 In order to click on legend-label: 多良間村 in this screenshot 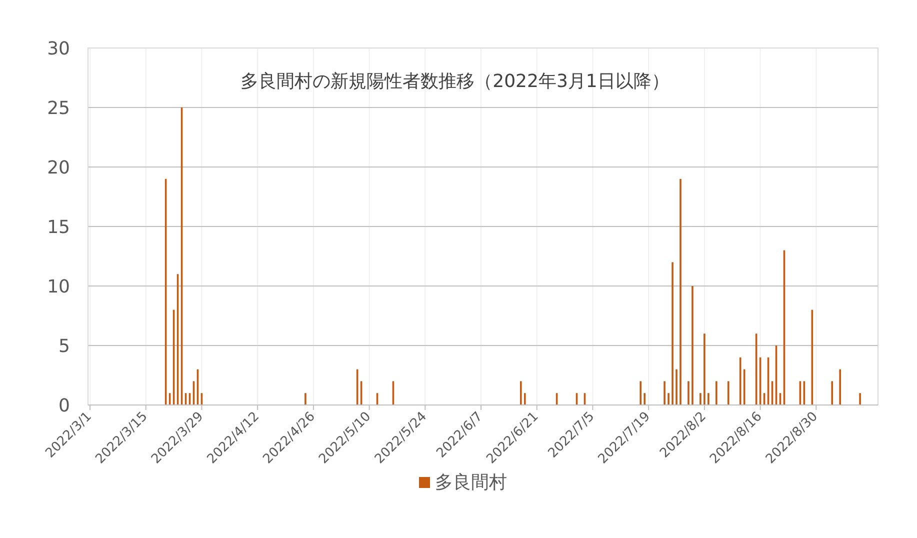, I will do `click(471, 482)`.